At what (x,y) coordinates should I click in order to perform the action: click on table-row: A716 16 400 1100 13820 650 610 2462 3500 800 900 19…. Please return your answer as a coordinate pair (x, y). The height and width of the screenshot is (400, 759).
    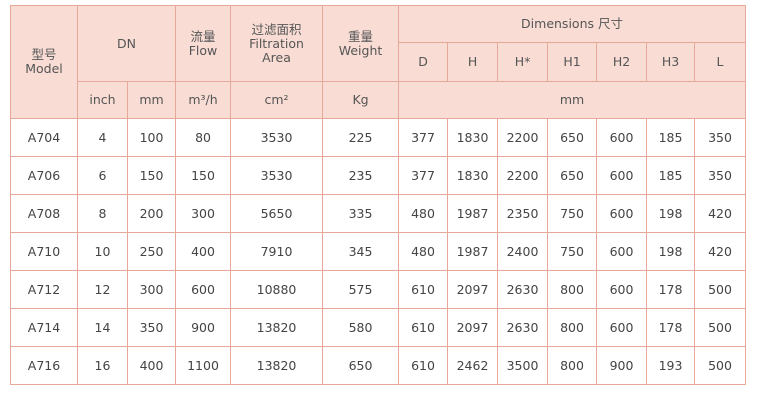
    Looking at the image, I should click on (378, 365).